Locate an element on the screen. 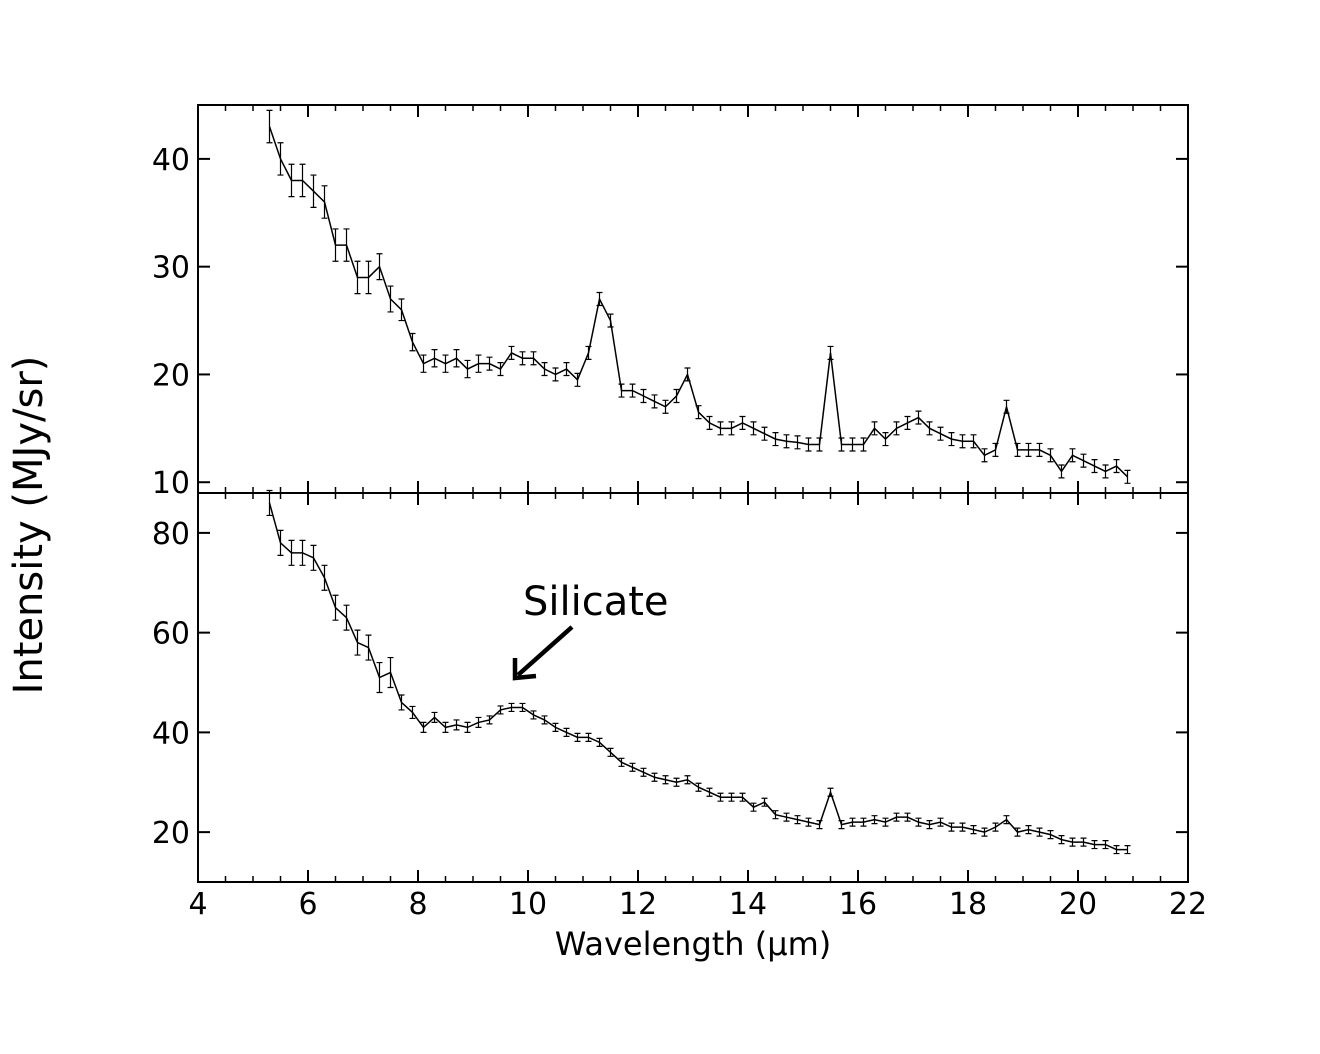 The image size is (1320, 1054). x-tick-label: 18 is located at coordinates (968, 904).